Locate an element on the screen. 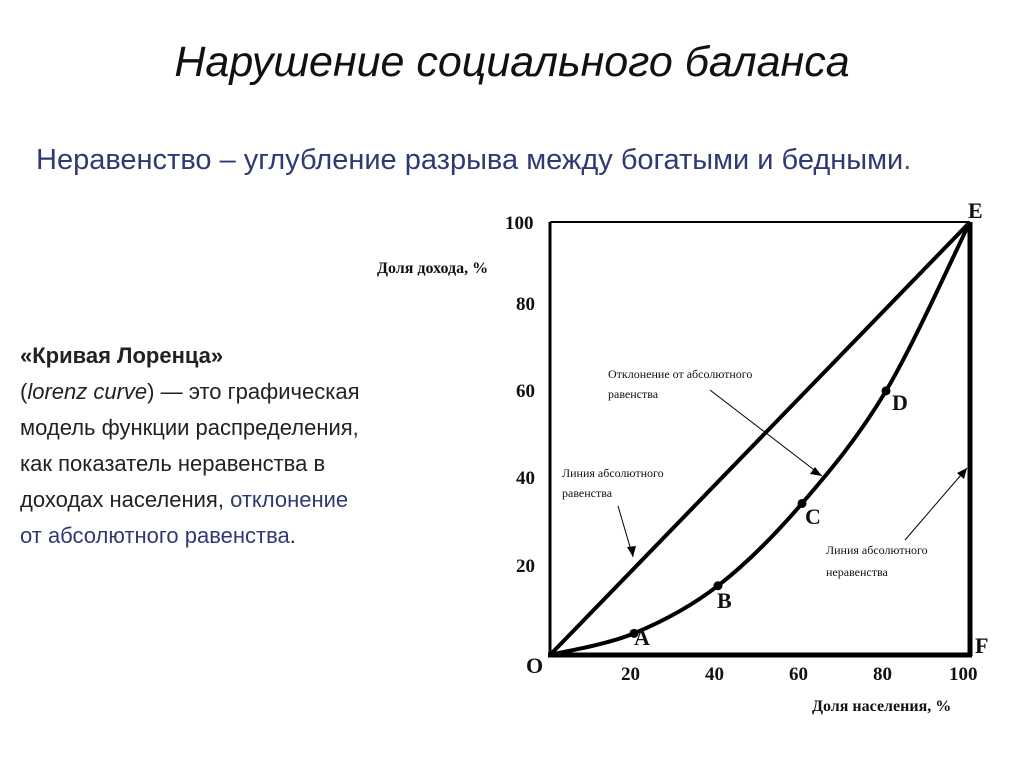  note-deviation-line1: Отклонение от абсолютного is located at coordinates (680, 374).